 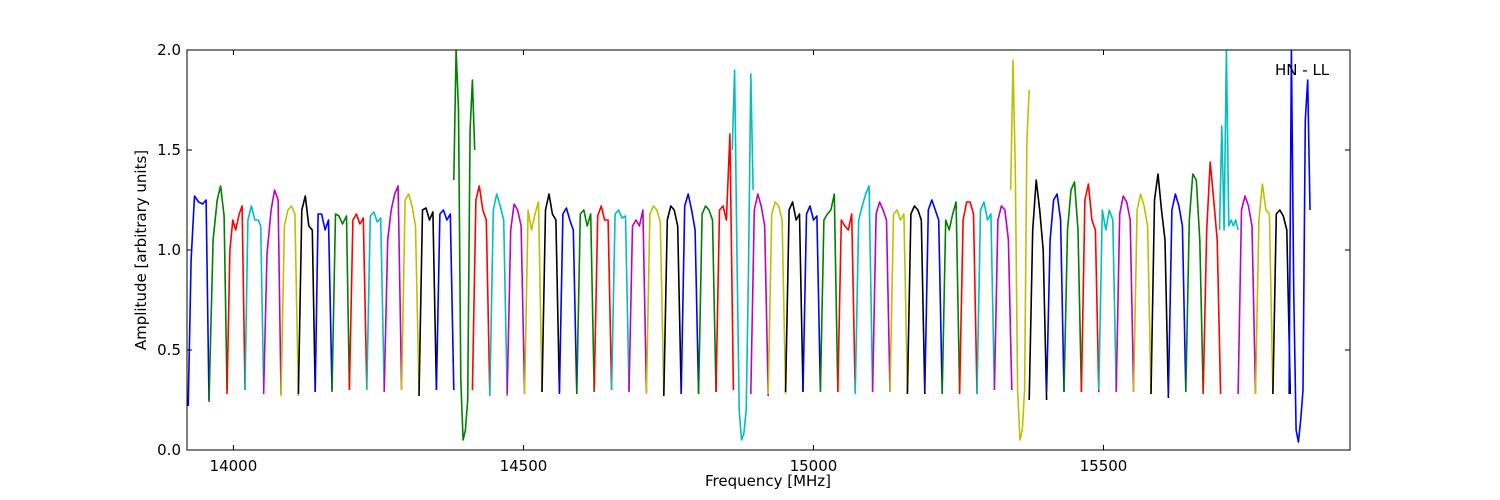 I want to click on y-tick-label: 2.0, so click(x=169, y=50).